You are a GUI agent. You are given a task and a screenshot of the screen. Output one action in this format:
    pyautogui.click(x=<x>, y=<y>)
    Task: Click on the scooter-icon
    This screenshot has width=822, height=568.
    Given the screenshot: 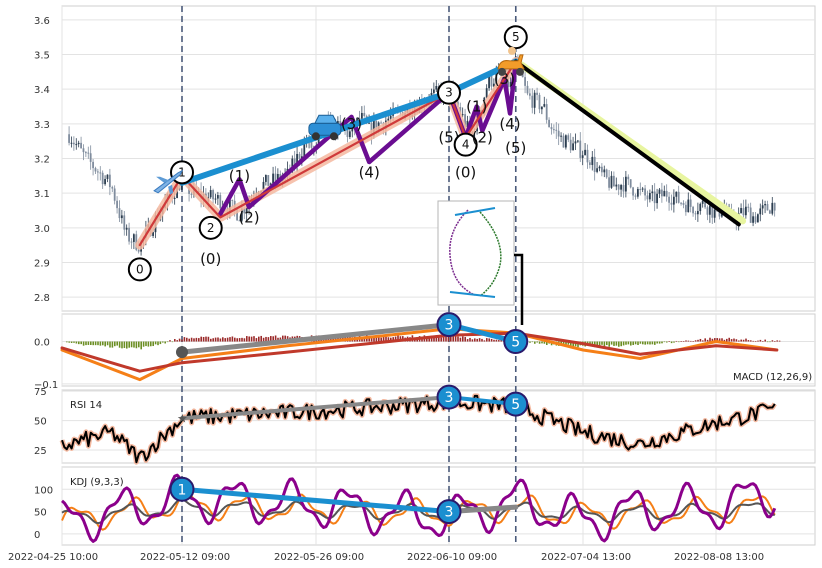 What is the action you would take?
    pyautogui.click(x=511, y=61)
    